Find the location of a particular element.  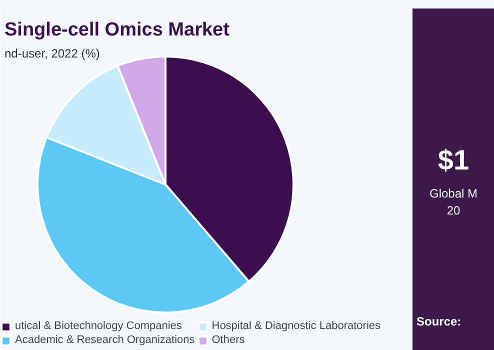

chart-title: Single-cell Omics Market is located at coordinates (117, 30).